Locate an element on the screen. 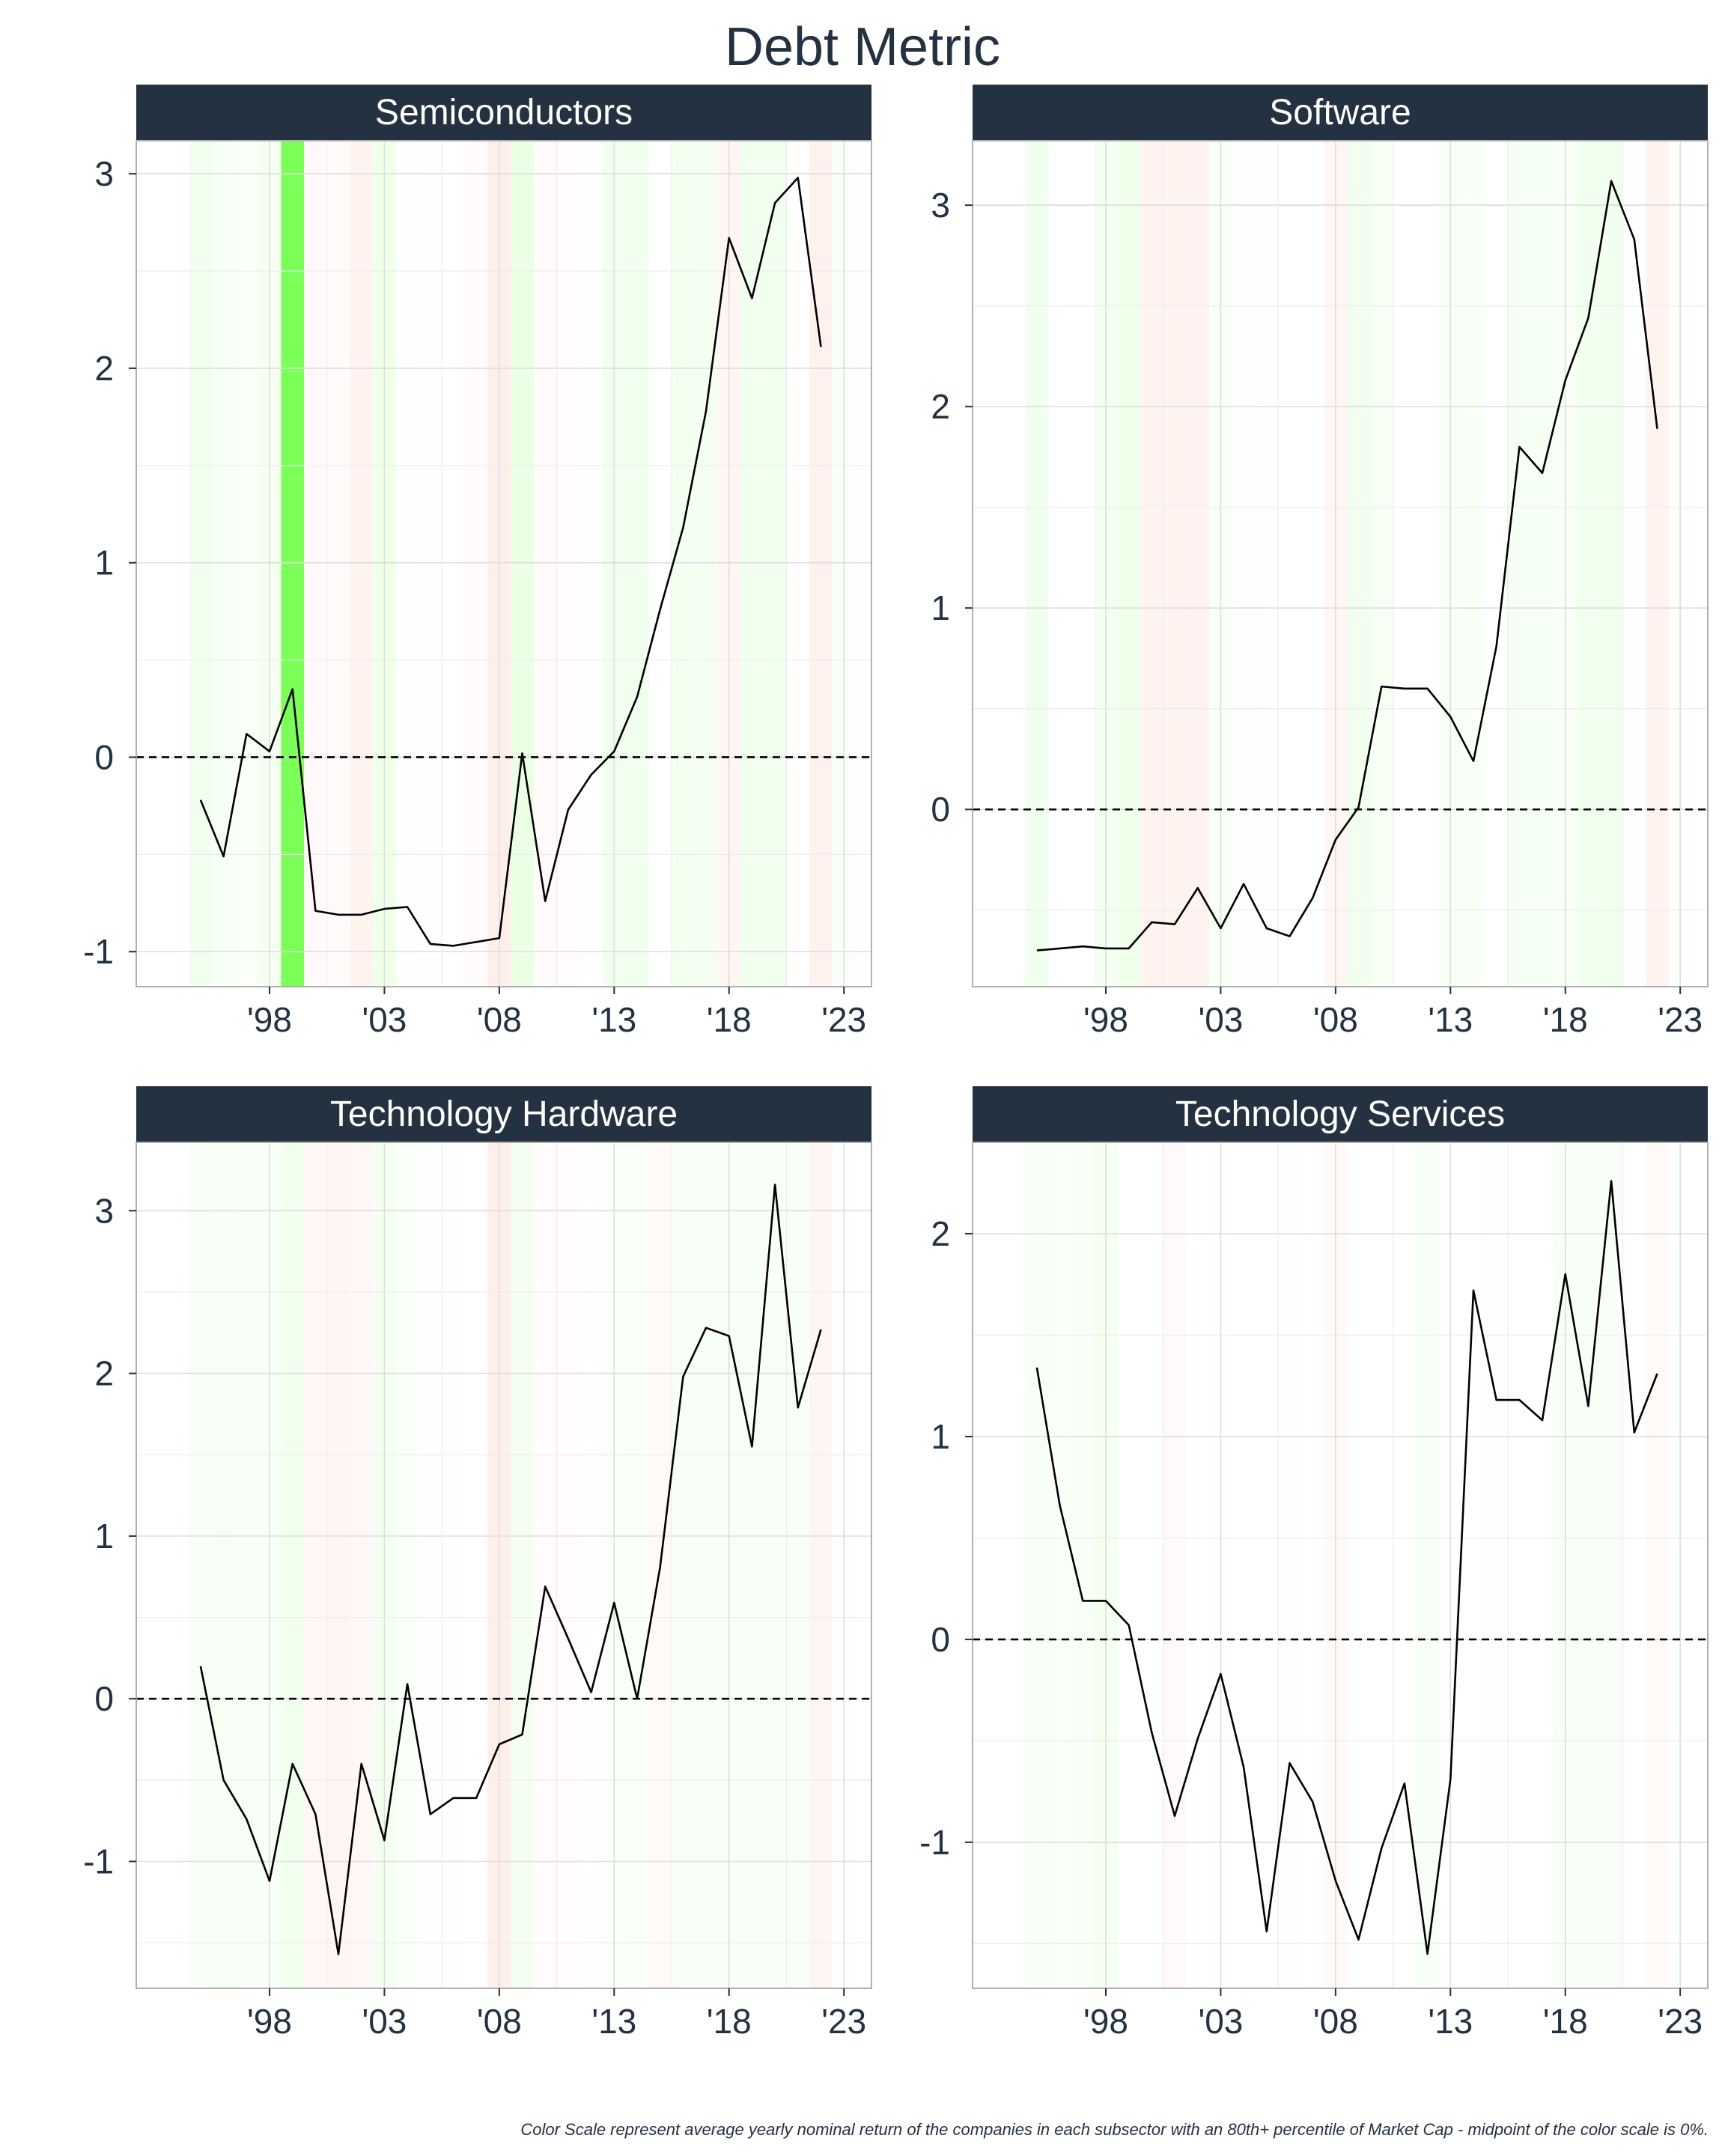 The image size is (1725, 2156). y-axis: -1 0 1 2 is located at coordinates (946, 1538).